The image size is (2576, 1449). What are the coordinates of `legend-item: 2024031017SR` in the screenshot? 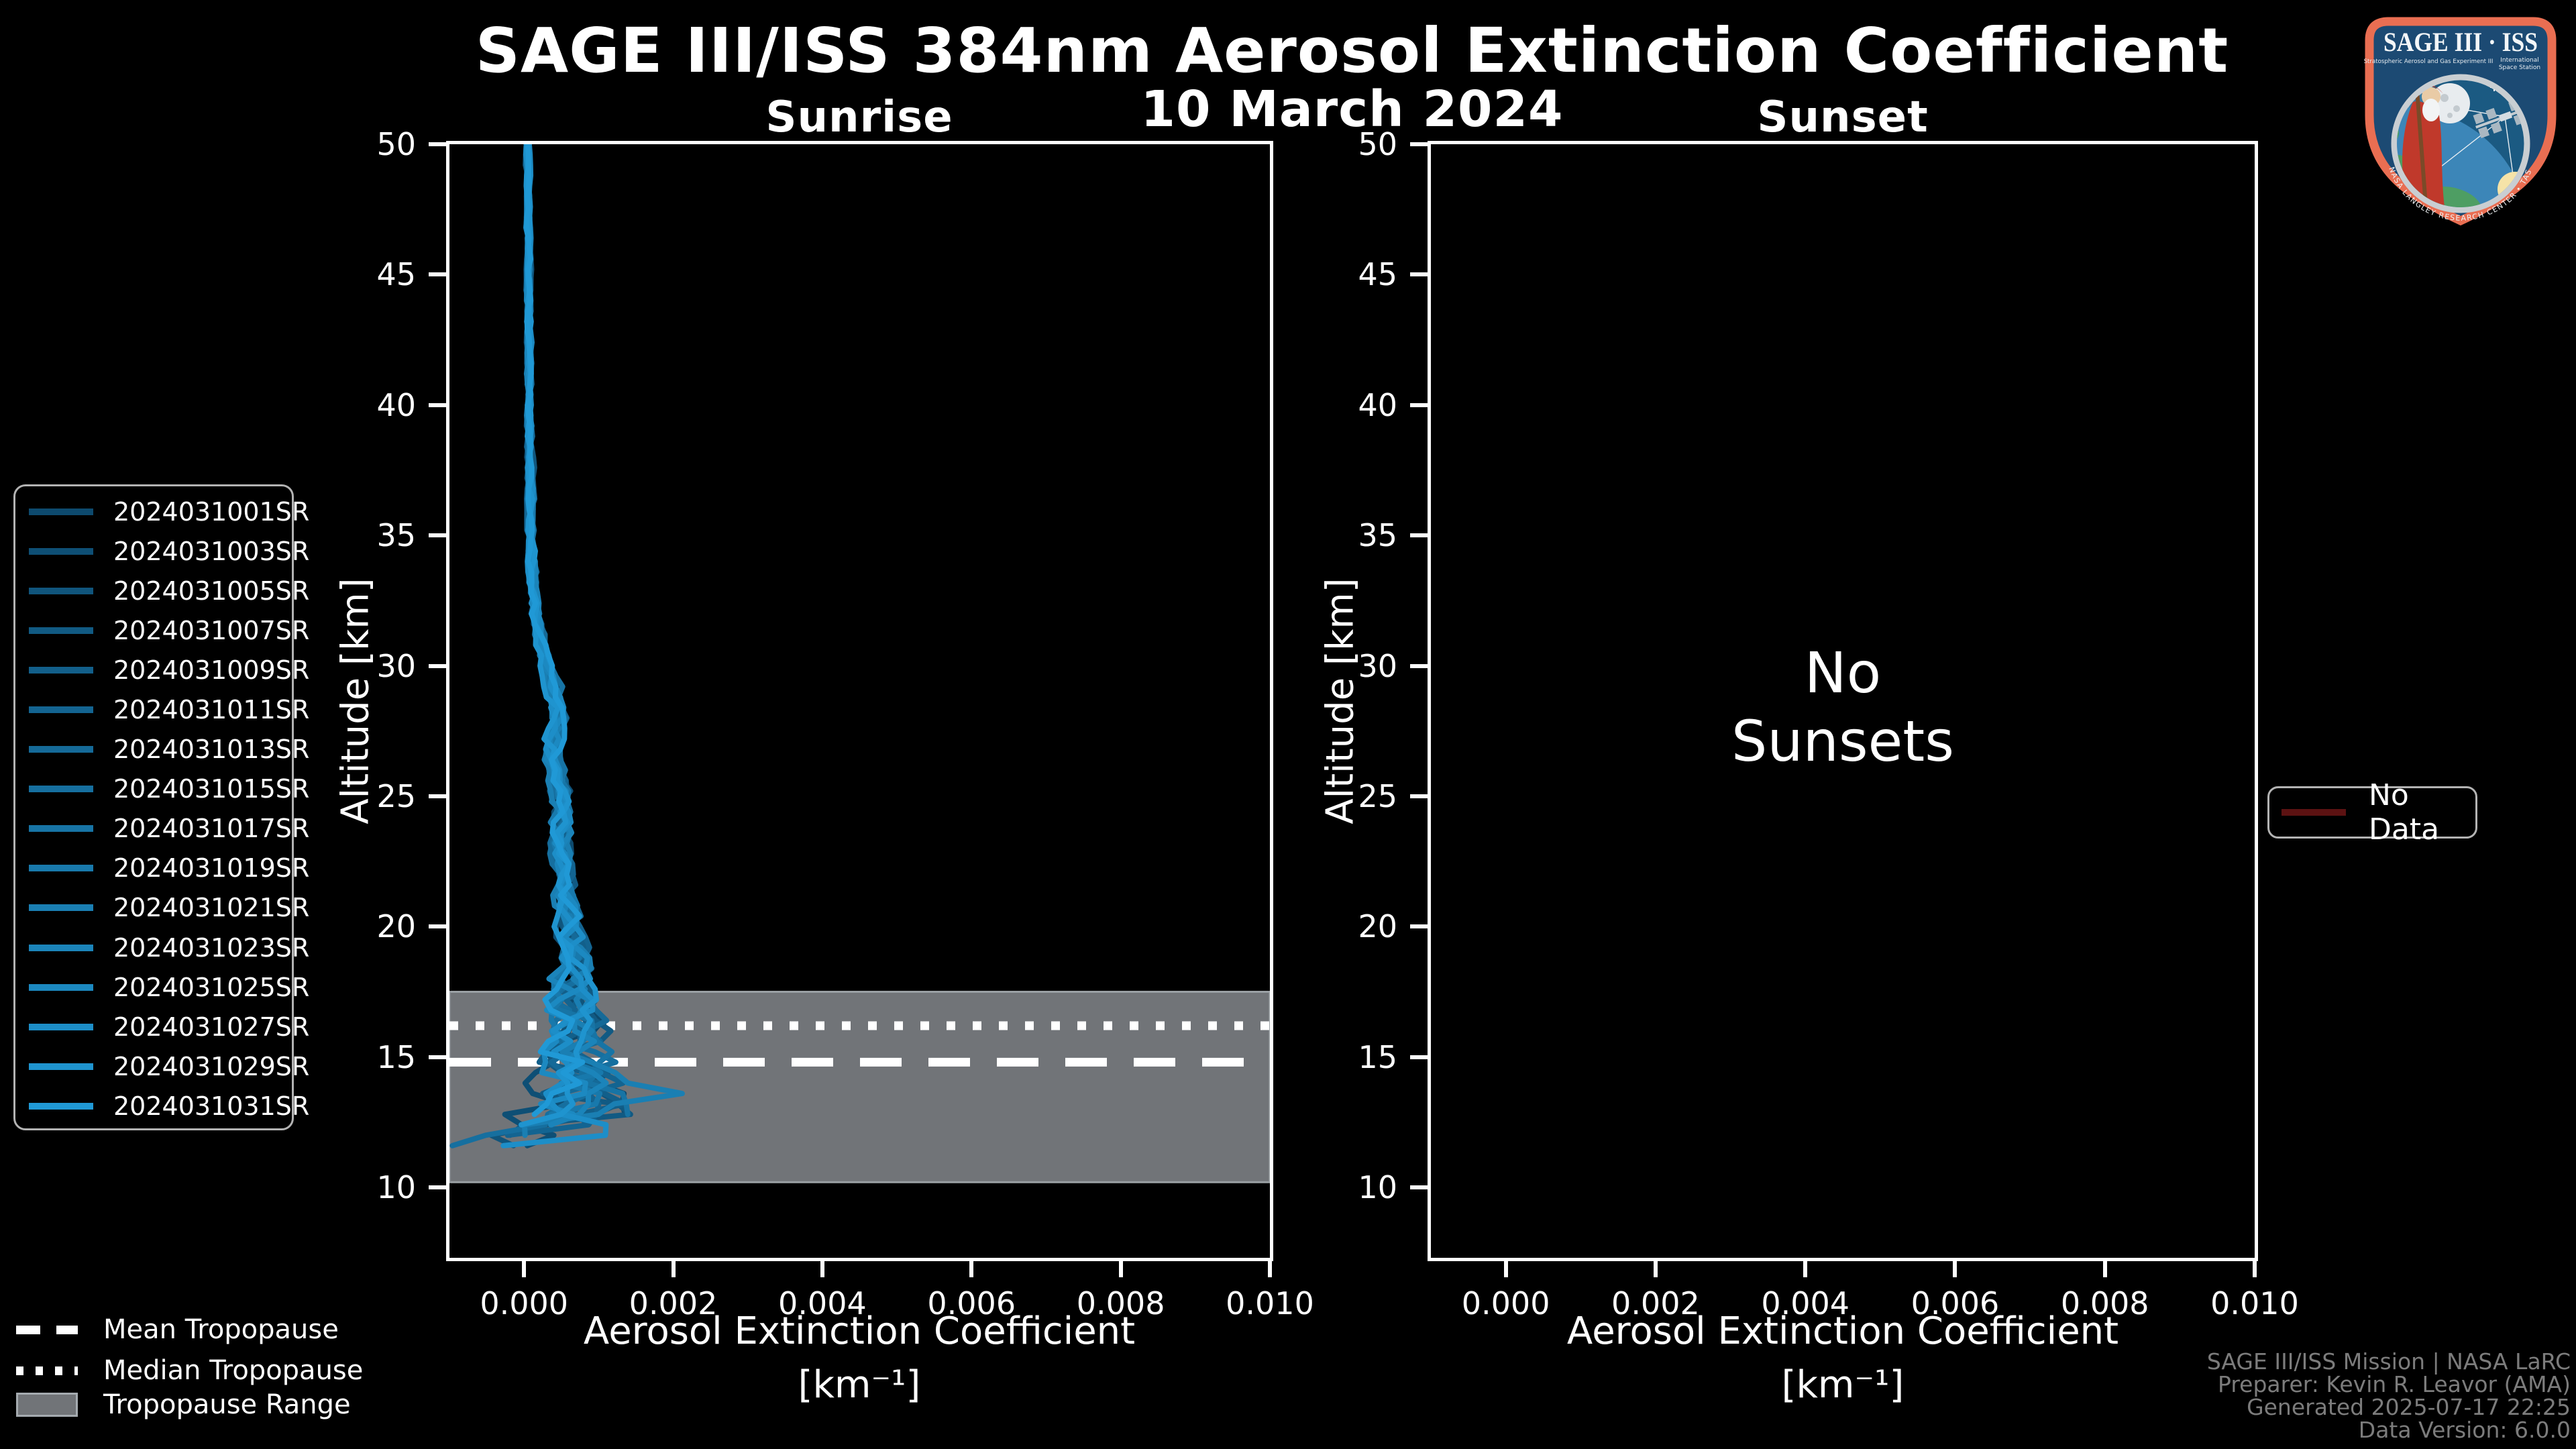 It's located at (162, 829).